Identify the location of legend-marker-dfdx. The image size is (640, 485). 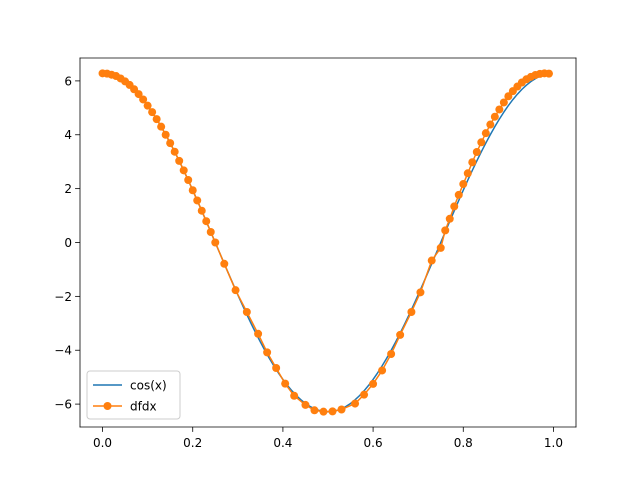
(107, 406).